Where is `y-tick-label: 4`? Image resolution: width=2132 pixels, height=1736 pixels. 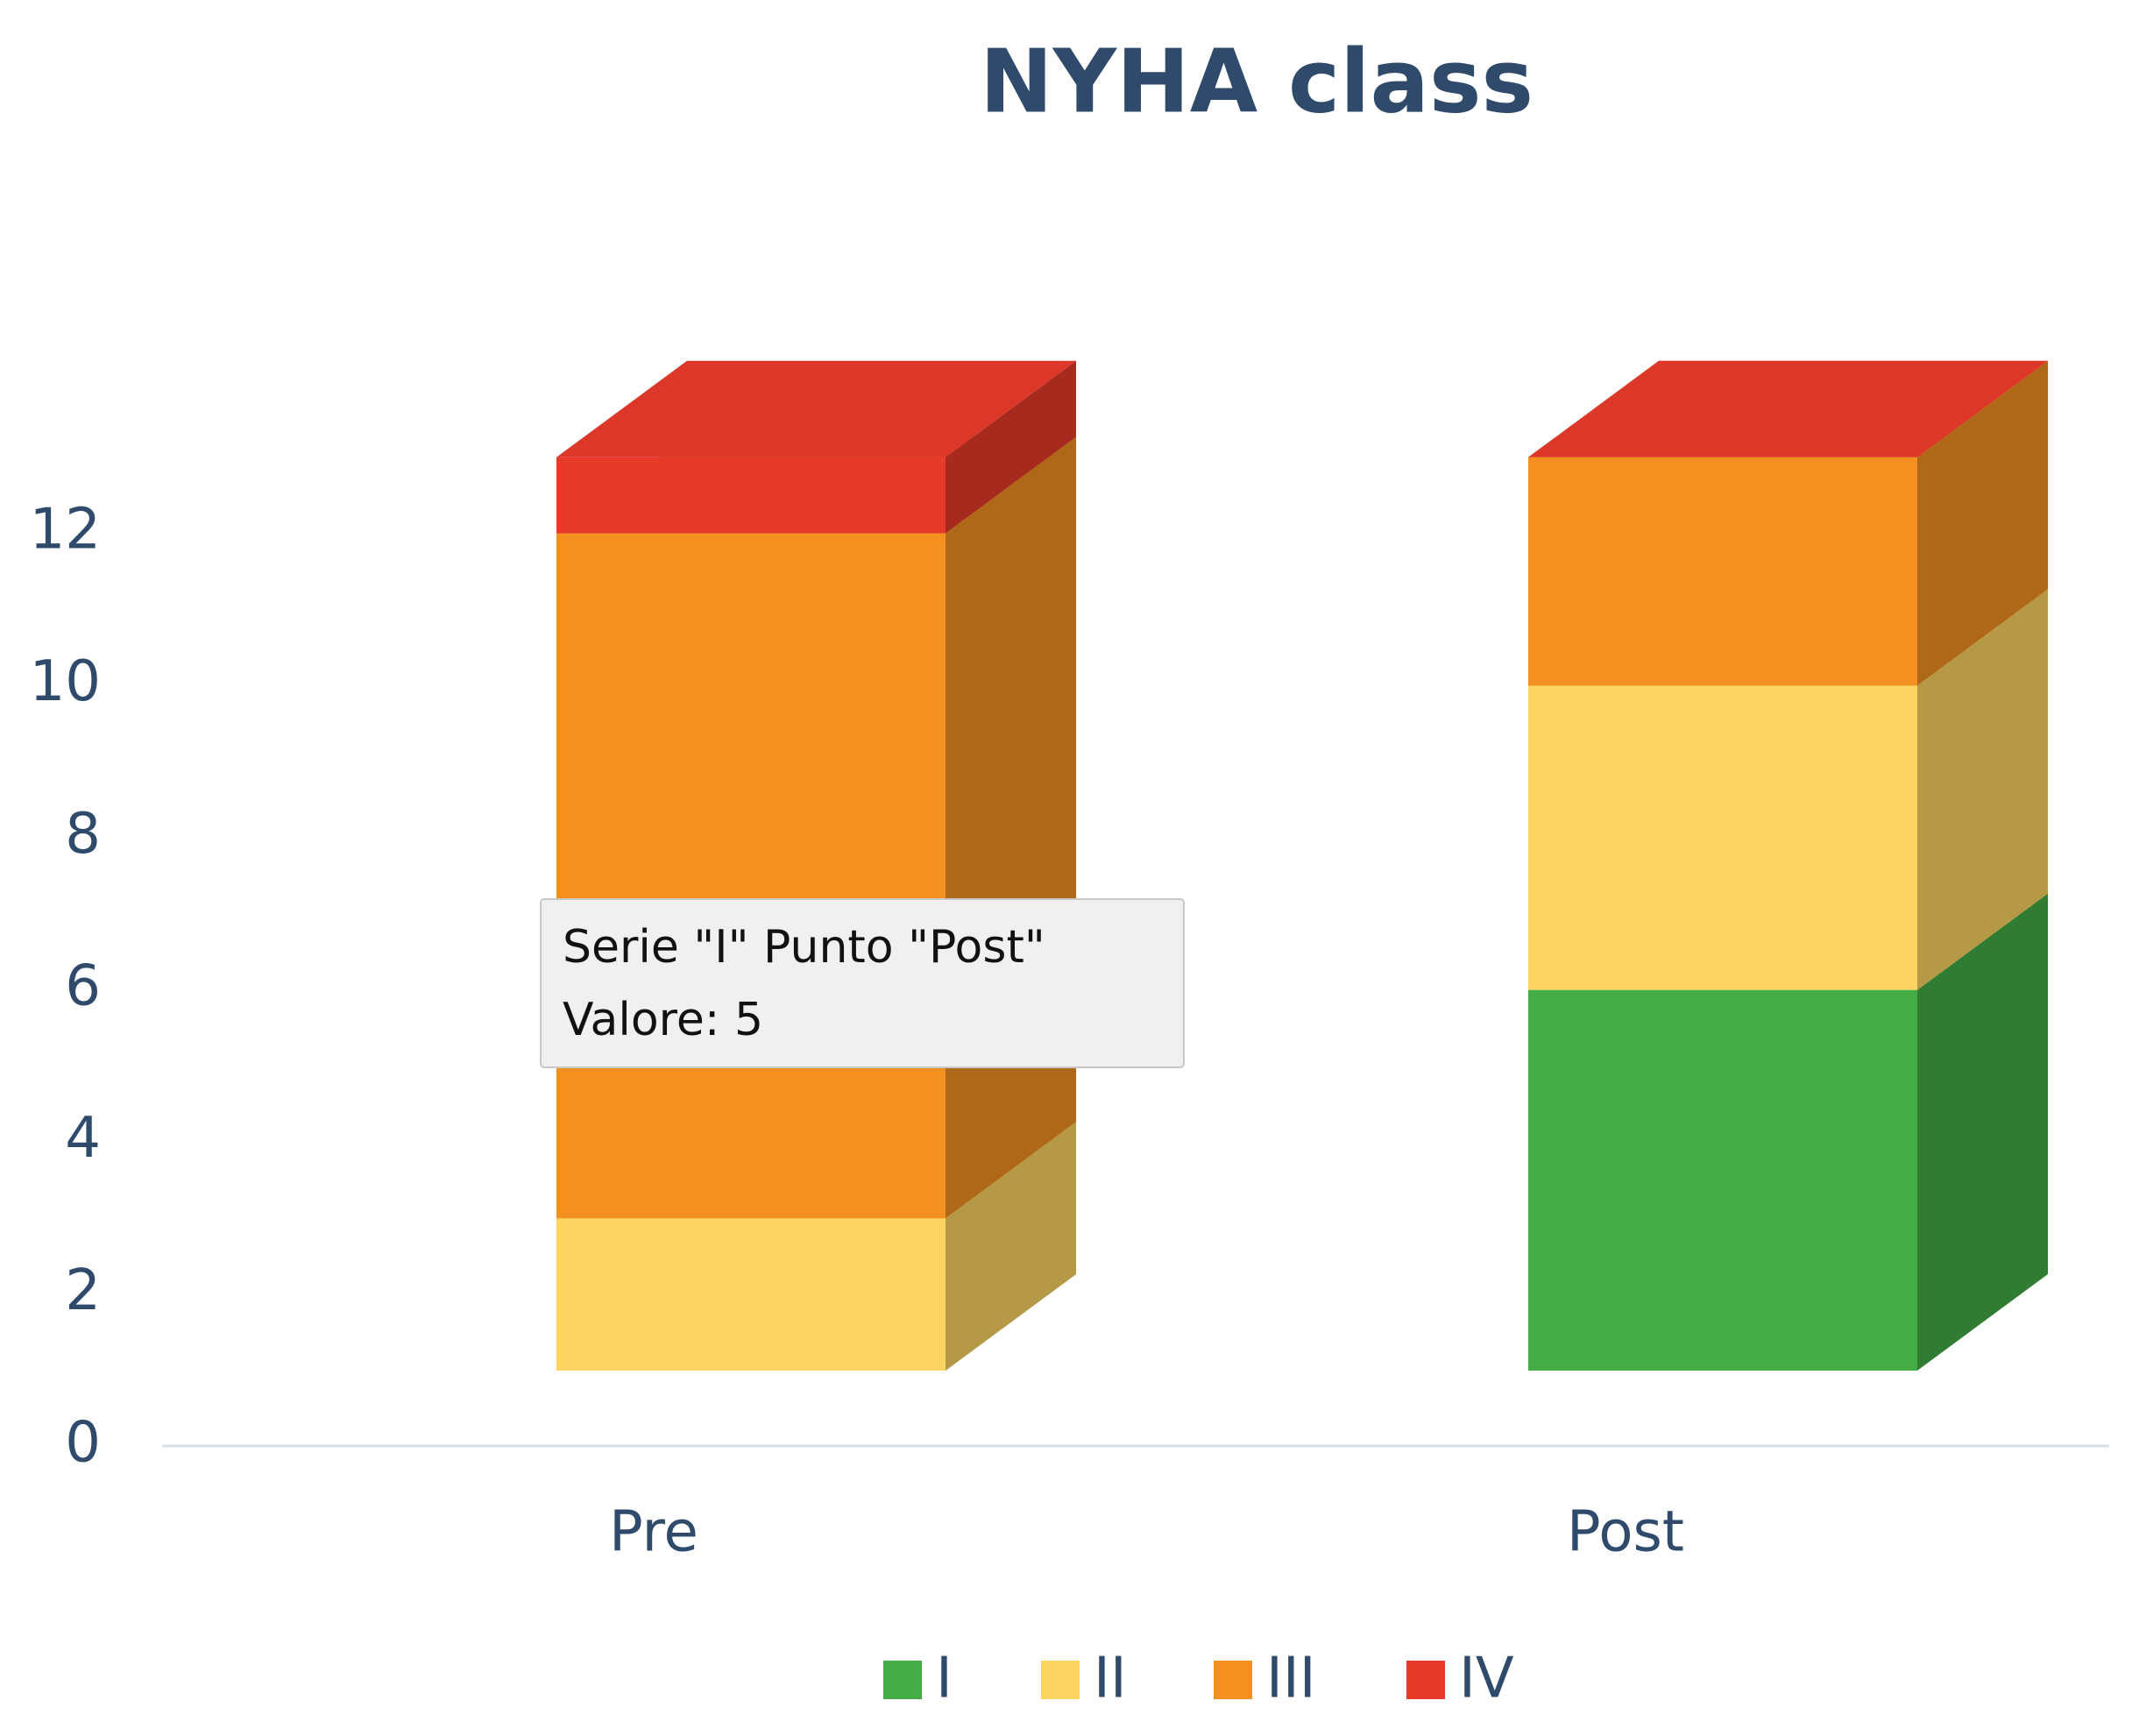 y-tick-label: 4 is located at coordinates (83, 1138).